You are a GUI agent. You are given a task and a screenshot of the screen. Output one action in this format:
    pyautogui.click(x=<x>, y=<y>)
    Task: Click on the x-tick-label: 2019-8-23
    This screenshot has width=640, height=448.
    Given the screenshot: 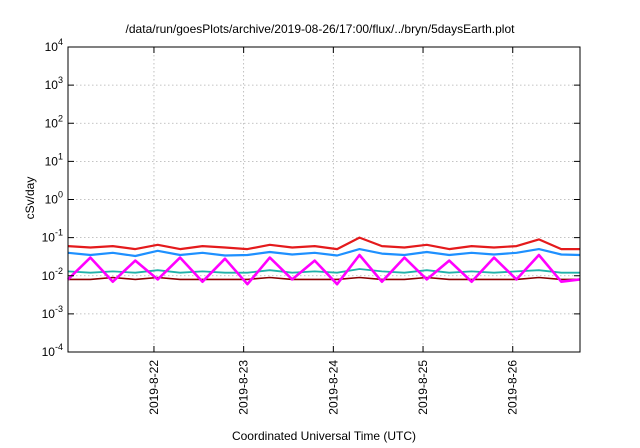 What is the action you would take?
    pyautogui.click(x=244, y=387)
    